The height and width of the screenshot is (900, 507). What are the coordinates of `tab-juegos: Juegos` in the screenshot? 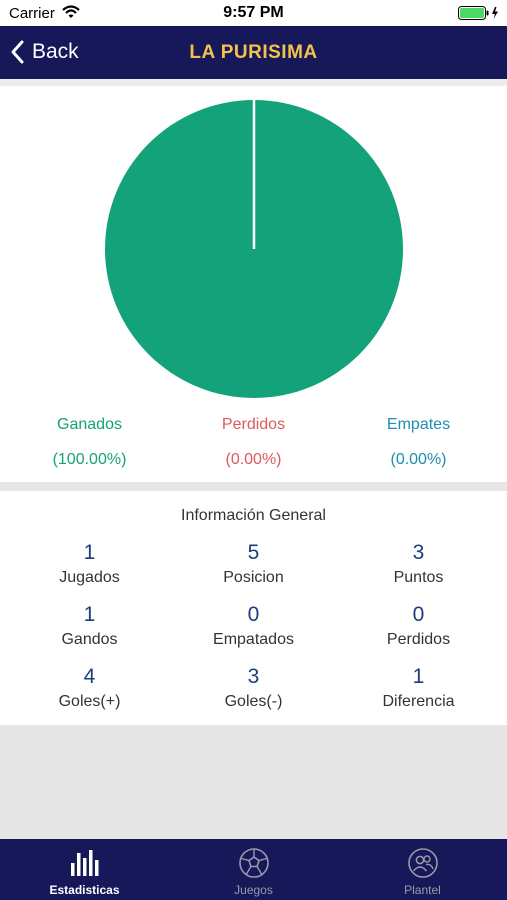 It's located at (253, 869).